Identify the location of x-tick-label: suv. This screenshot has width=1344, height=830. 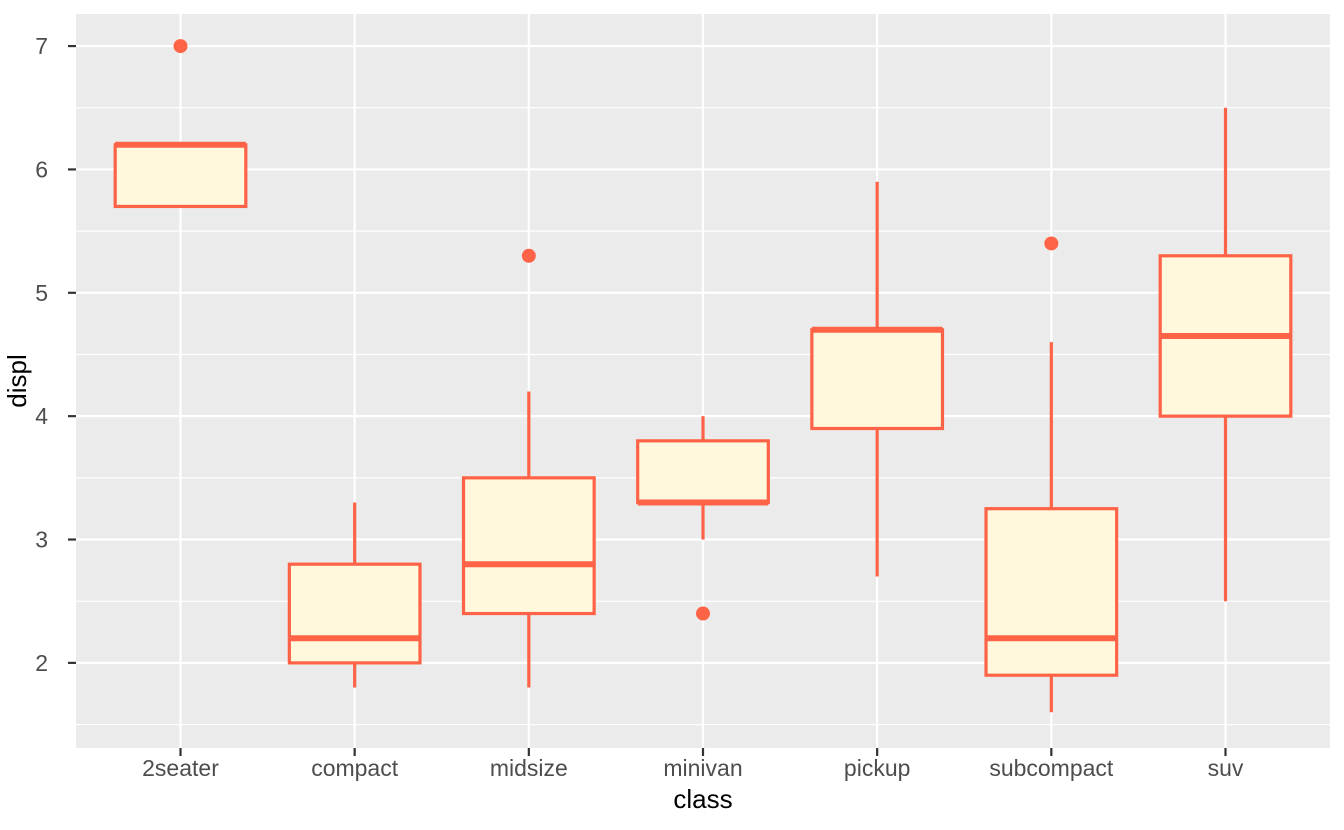
(1226, 768).